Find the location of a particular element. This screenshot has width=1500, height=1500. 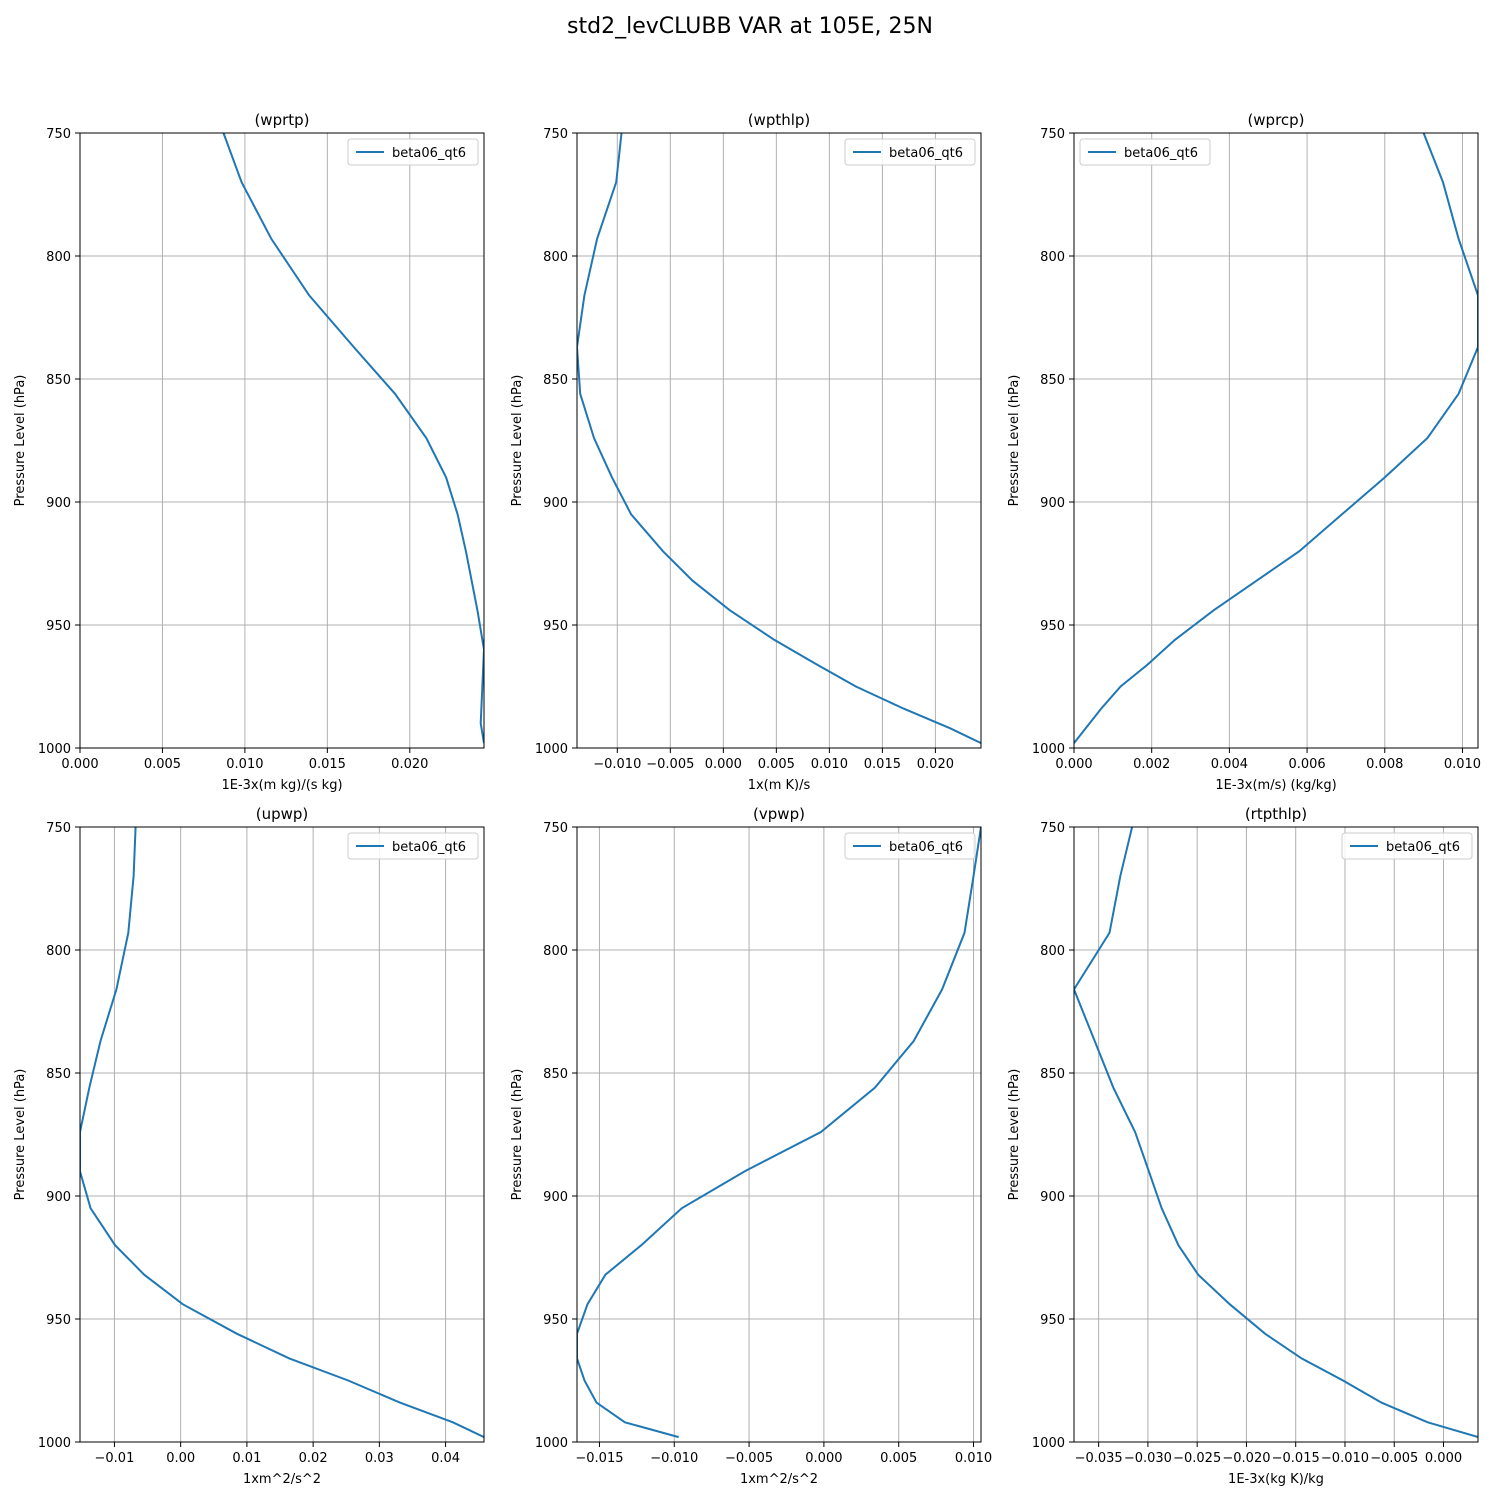

x-tick-label: 0.04 is located at coordinates (445, 1458).